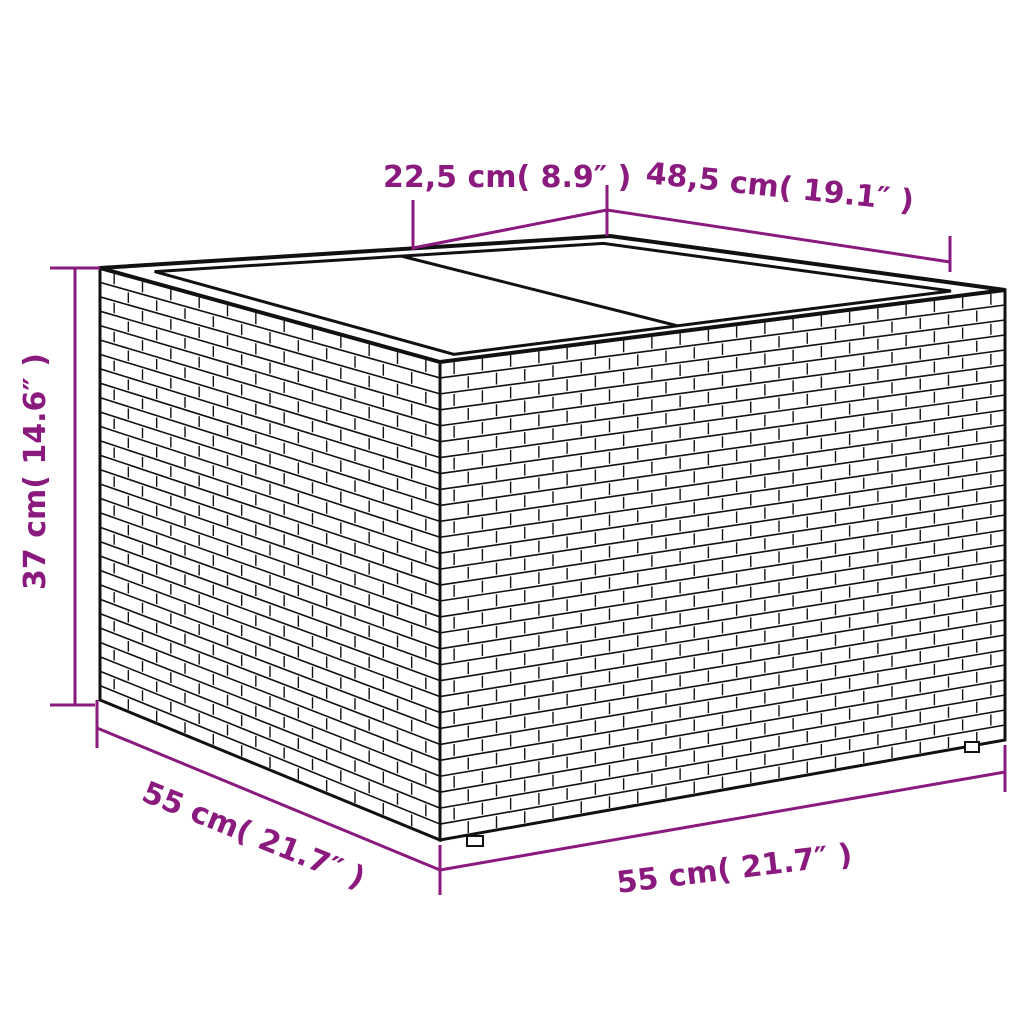 This screenshot has width=1024, height=1024. What do you see at coordinates (779, 240) in the screenshot?
I see `dim-top-depth-line` at bounding box center [779, 240].